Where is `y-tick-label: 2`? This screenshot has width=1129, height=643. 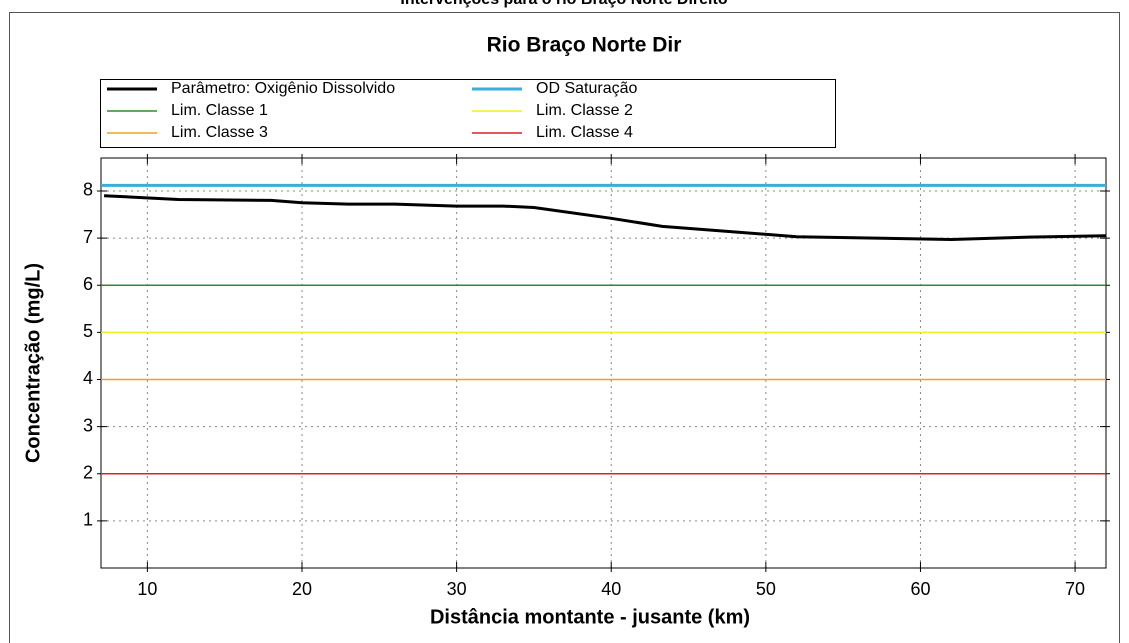
y-tick-label: 2 is located at coordinates (88, 472).